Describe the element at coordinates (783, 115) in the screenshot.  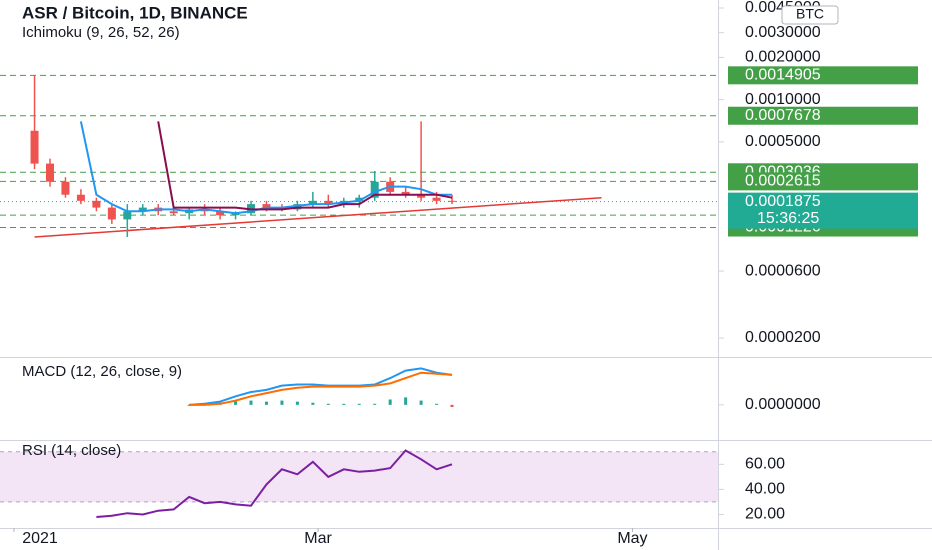
I see `price-label: 0.0007678` at that location.